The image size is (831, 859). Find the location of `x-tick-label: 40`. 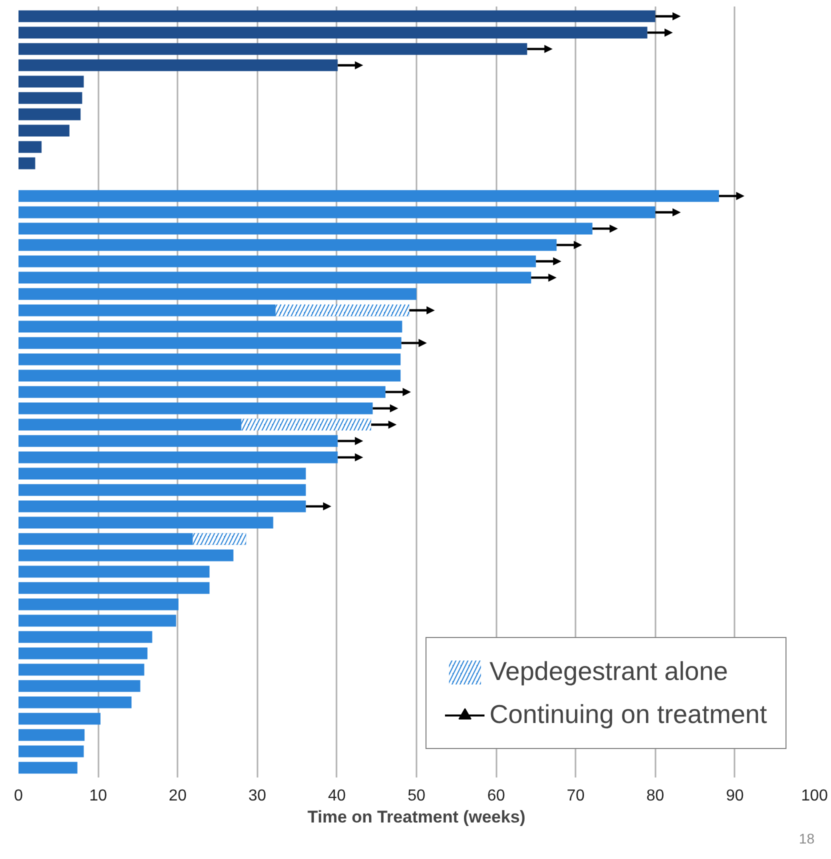

x-tick-label: 40 is located at coordinates (337, 796).